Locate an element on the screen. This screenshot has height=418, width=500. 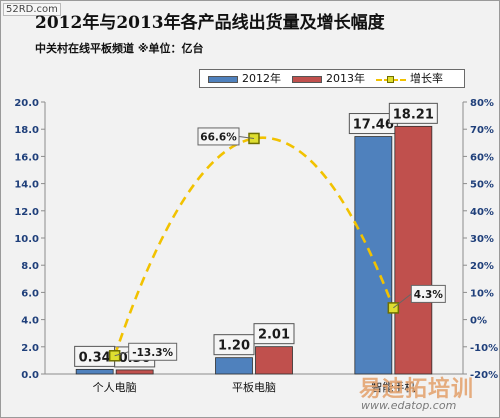
legend-swatch-2012 is located at coordinates (223, 79).